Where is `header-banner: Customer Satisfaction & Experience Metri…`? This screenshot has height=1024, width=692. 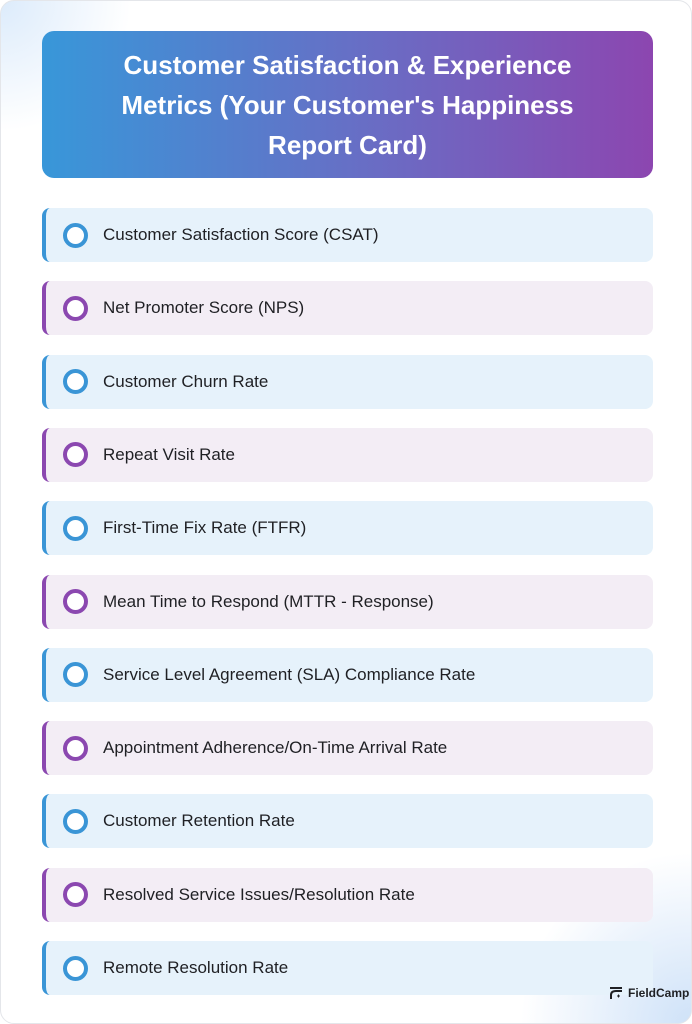 header-banner: Customer Satisfaction & Experience Metri… is located at coordinates (347, 104).